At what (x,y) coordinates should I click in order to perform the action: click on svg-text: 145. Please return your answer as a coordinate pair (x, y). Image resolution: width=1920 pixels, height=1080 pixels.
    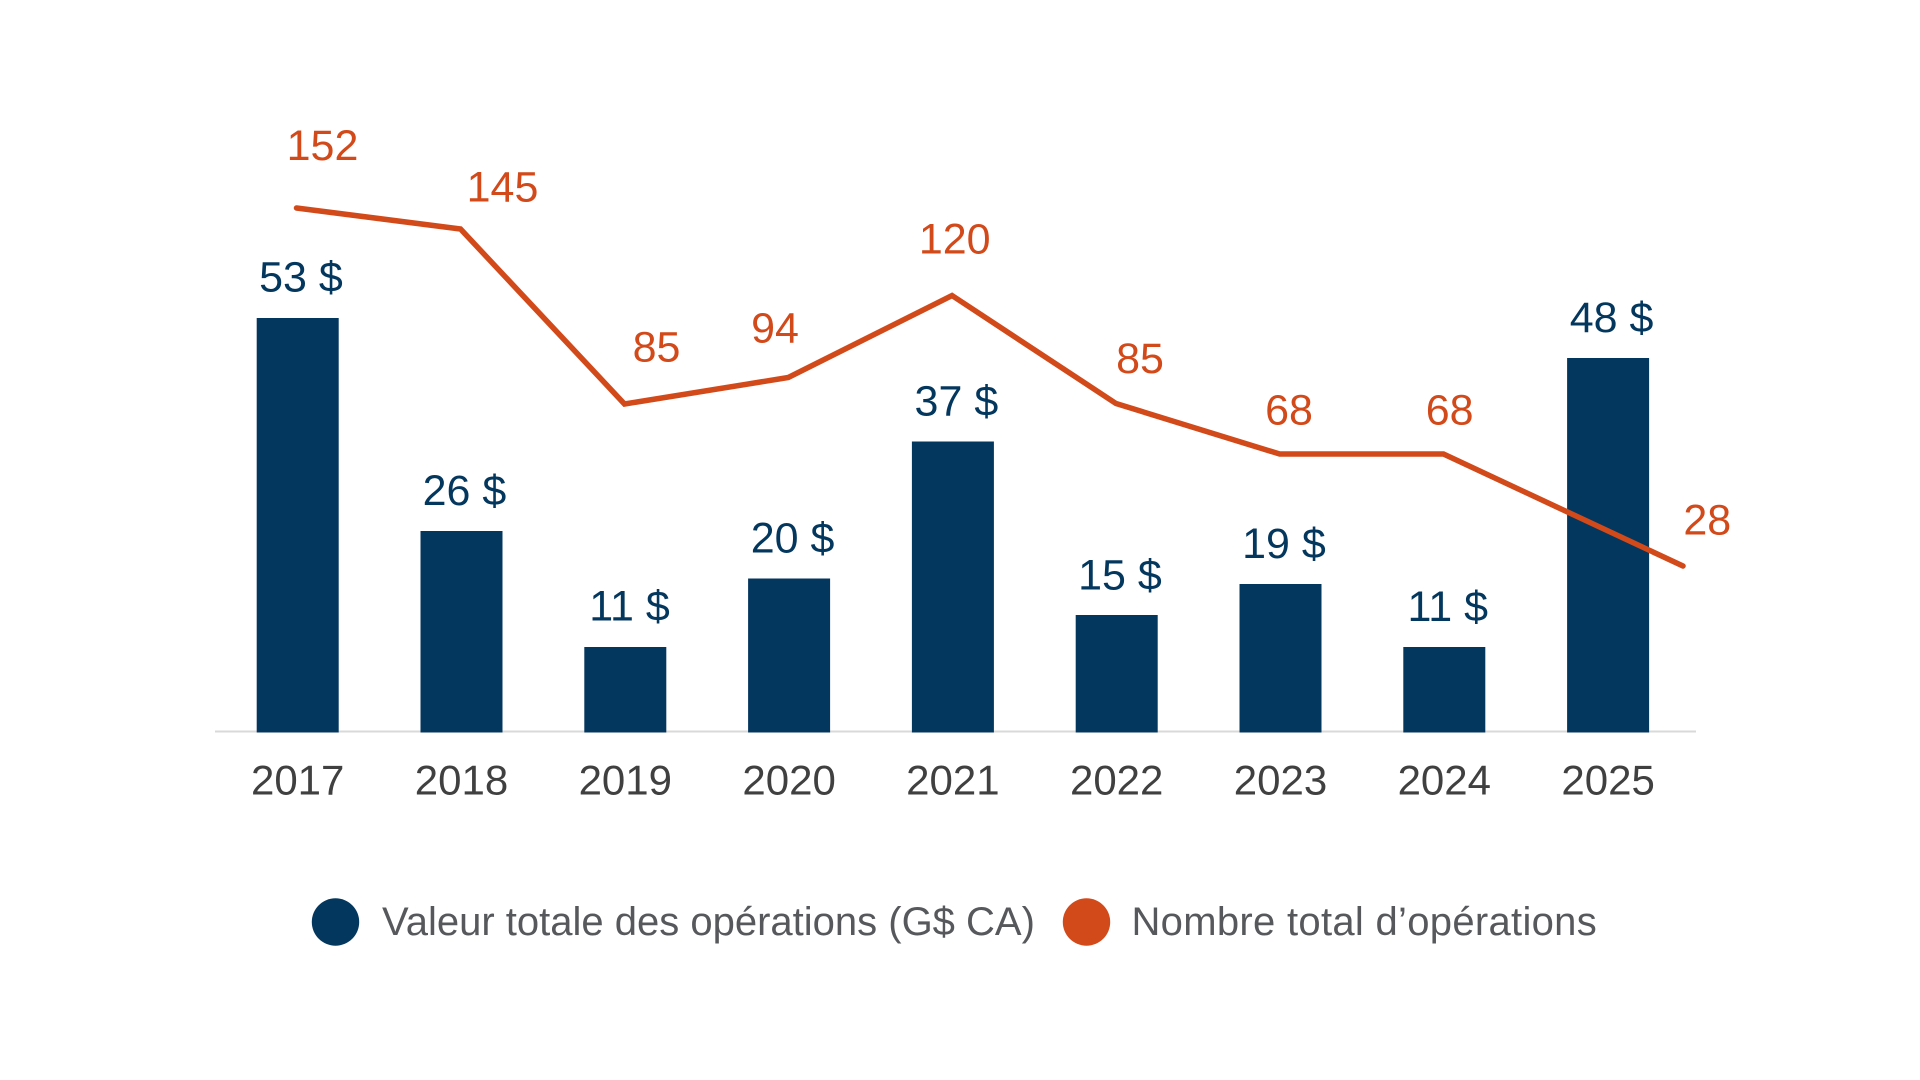
    Looking at the image, I should click on (503, 188).